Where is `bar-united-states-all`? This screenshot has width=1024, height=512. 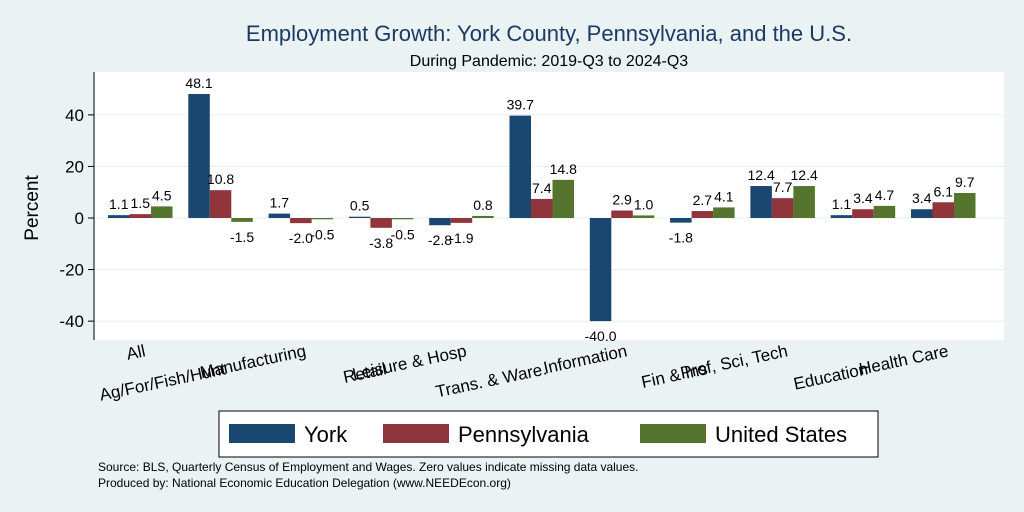 bar-united-states-all is located at coordinates (162, 212).